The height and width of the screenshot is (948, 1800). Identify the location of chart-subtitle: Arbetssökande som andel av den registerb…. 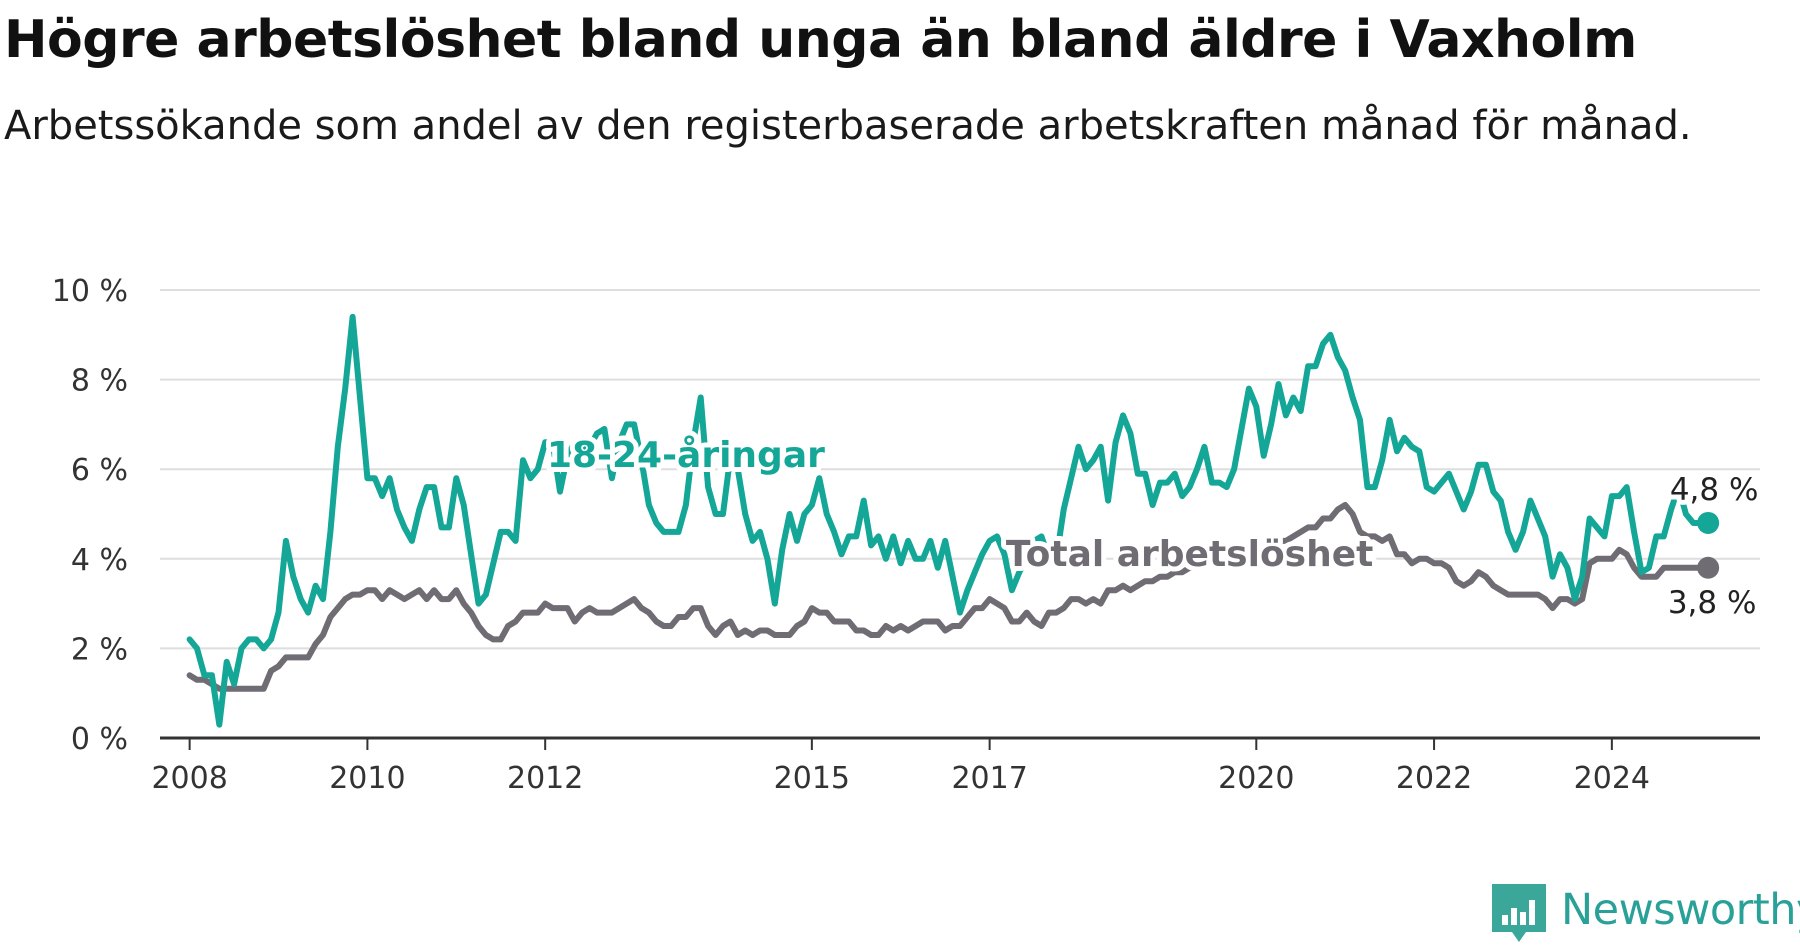
(848, 126).